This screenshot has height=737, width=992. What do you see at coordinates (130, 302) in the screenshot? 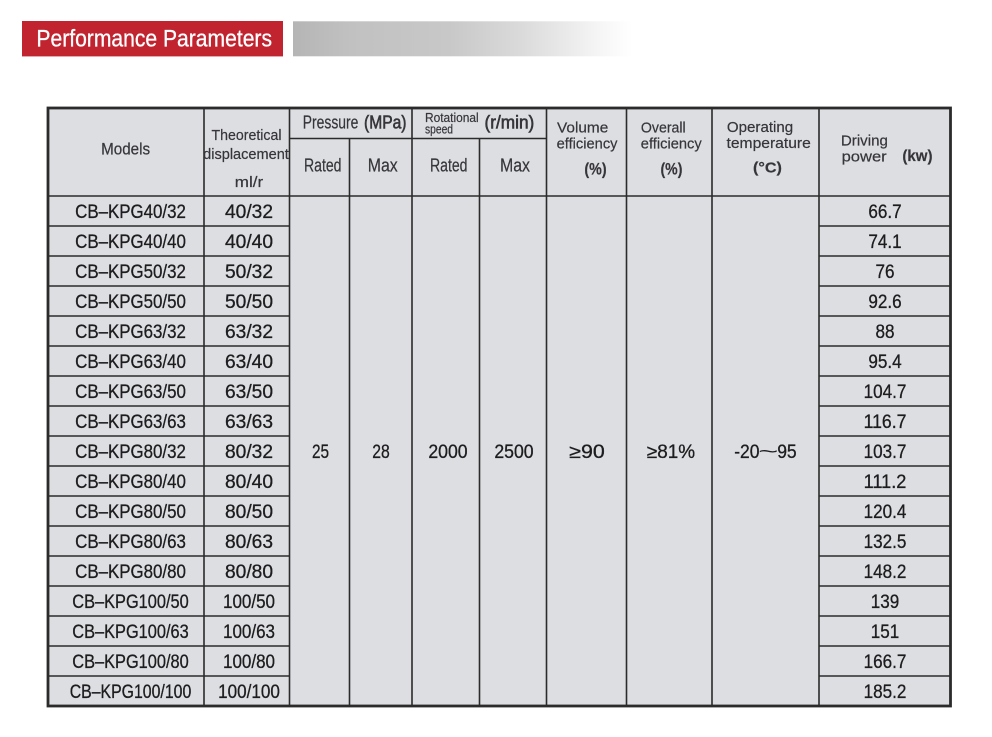
I see `svg-text: CB–KPG50/50` at bounding box center [130, 302].